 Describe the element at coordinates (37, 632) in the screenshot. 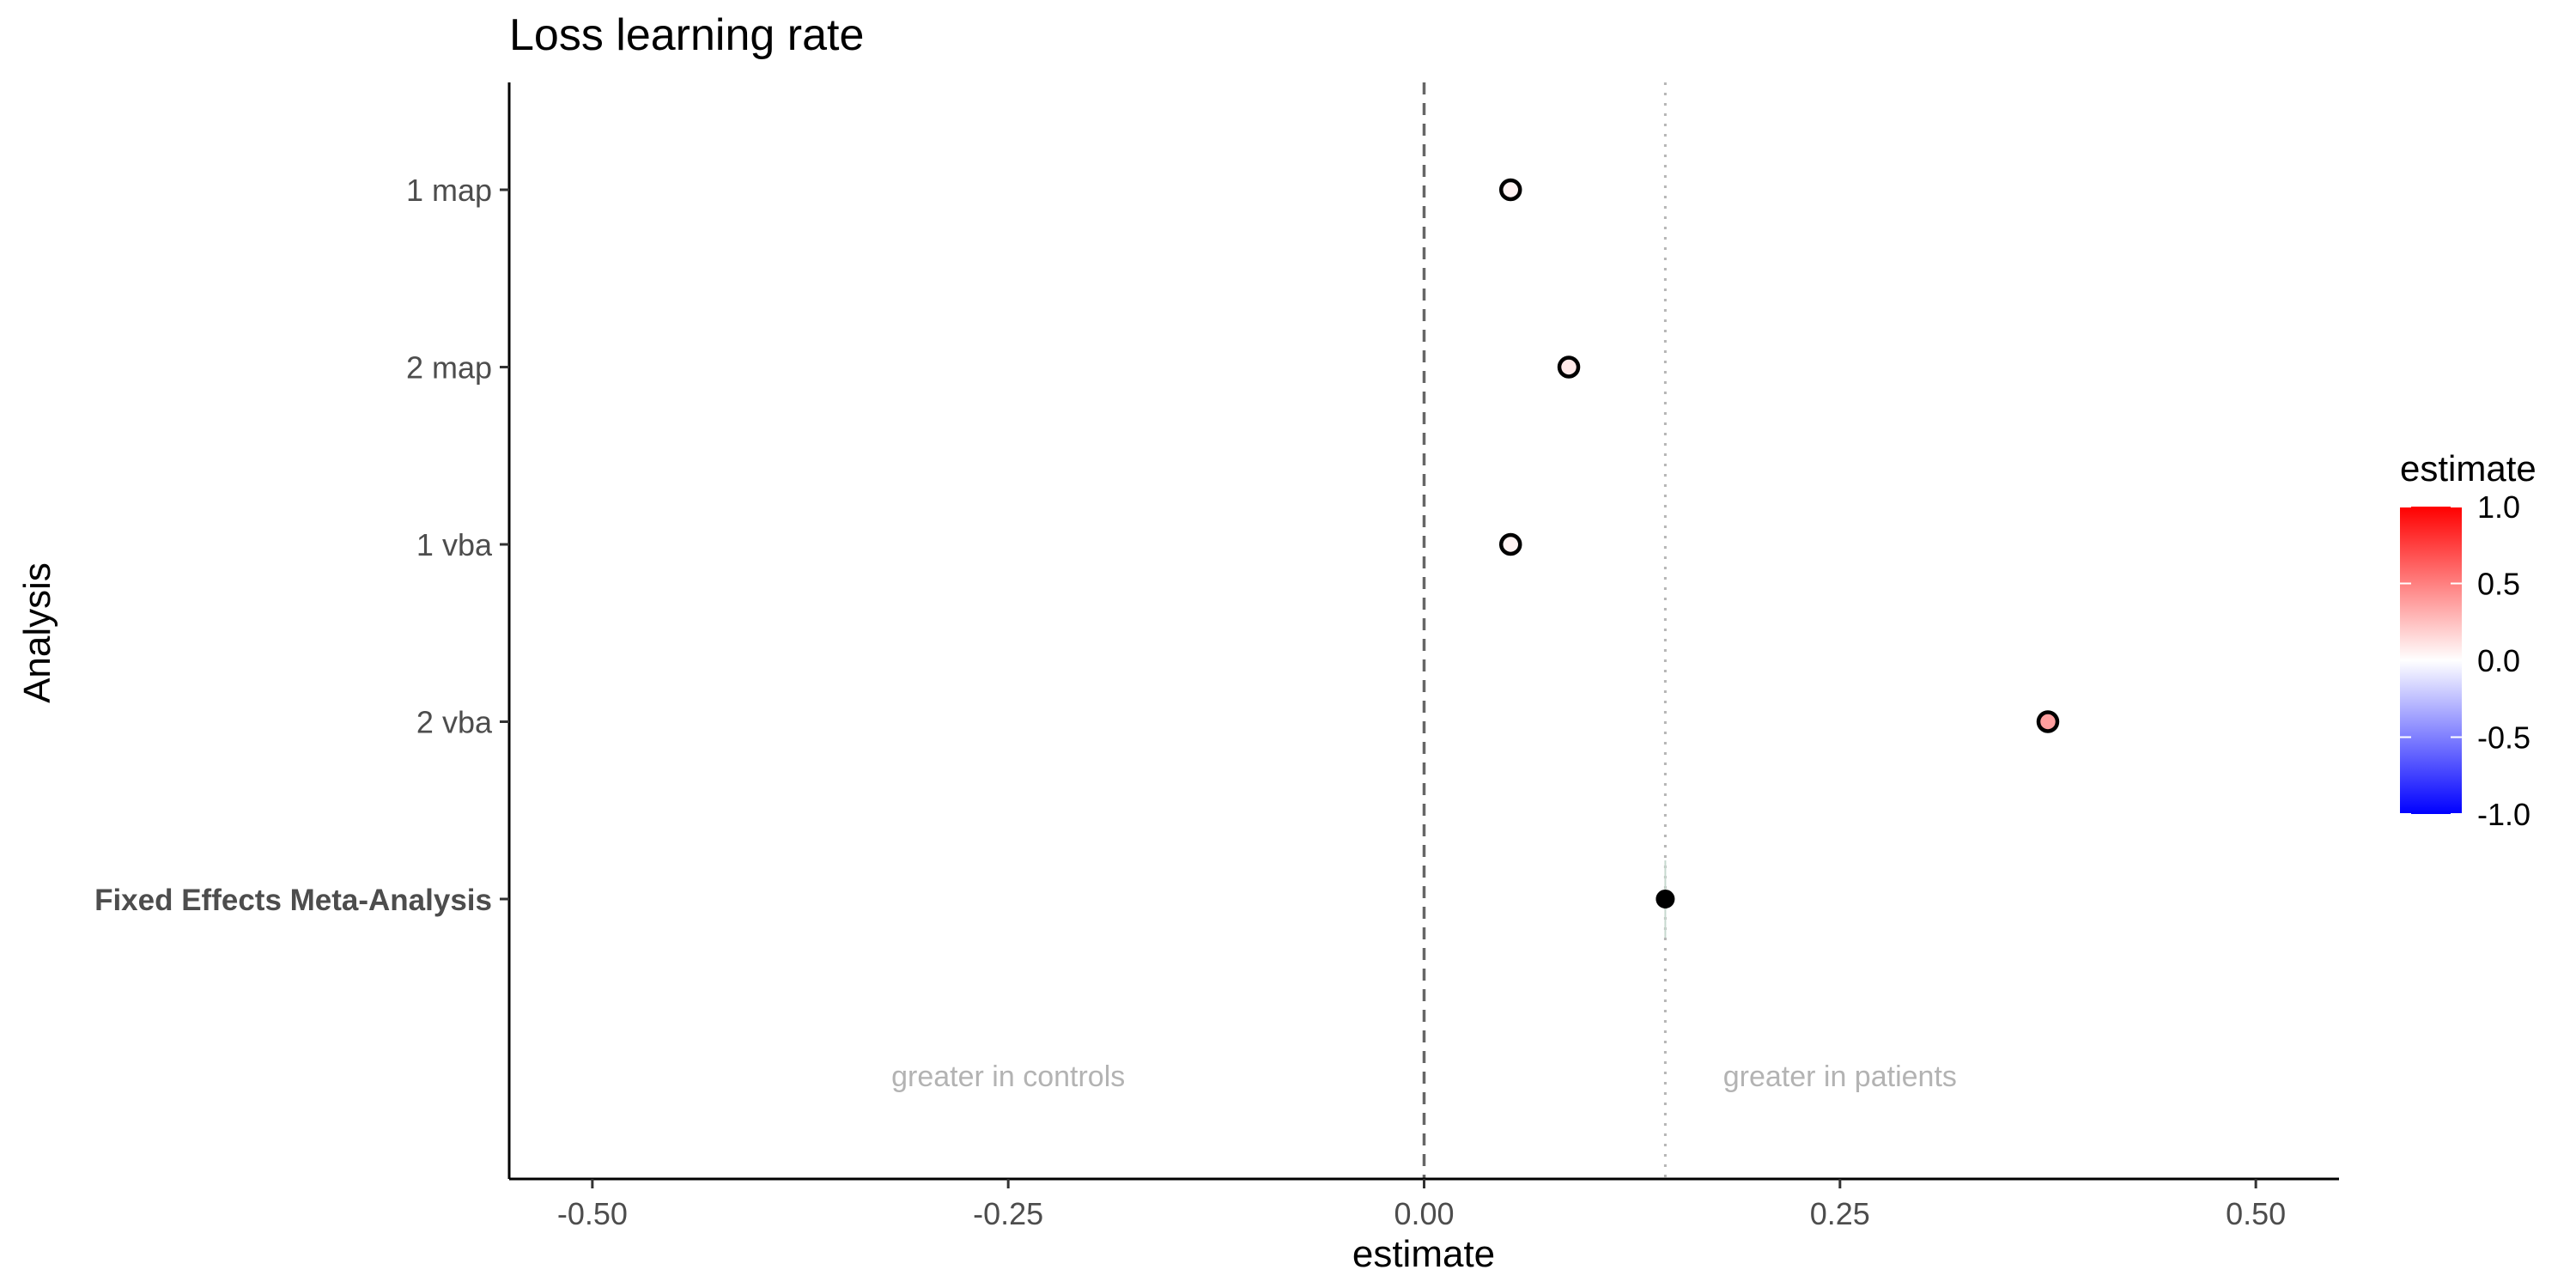

I see `y-axis-label: Analysis` at that location.